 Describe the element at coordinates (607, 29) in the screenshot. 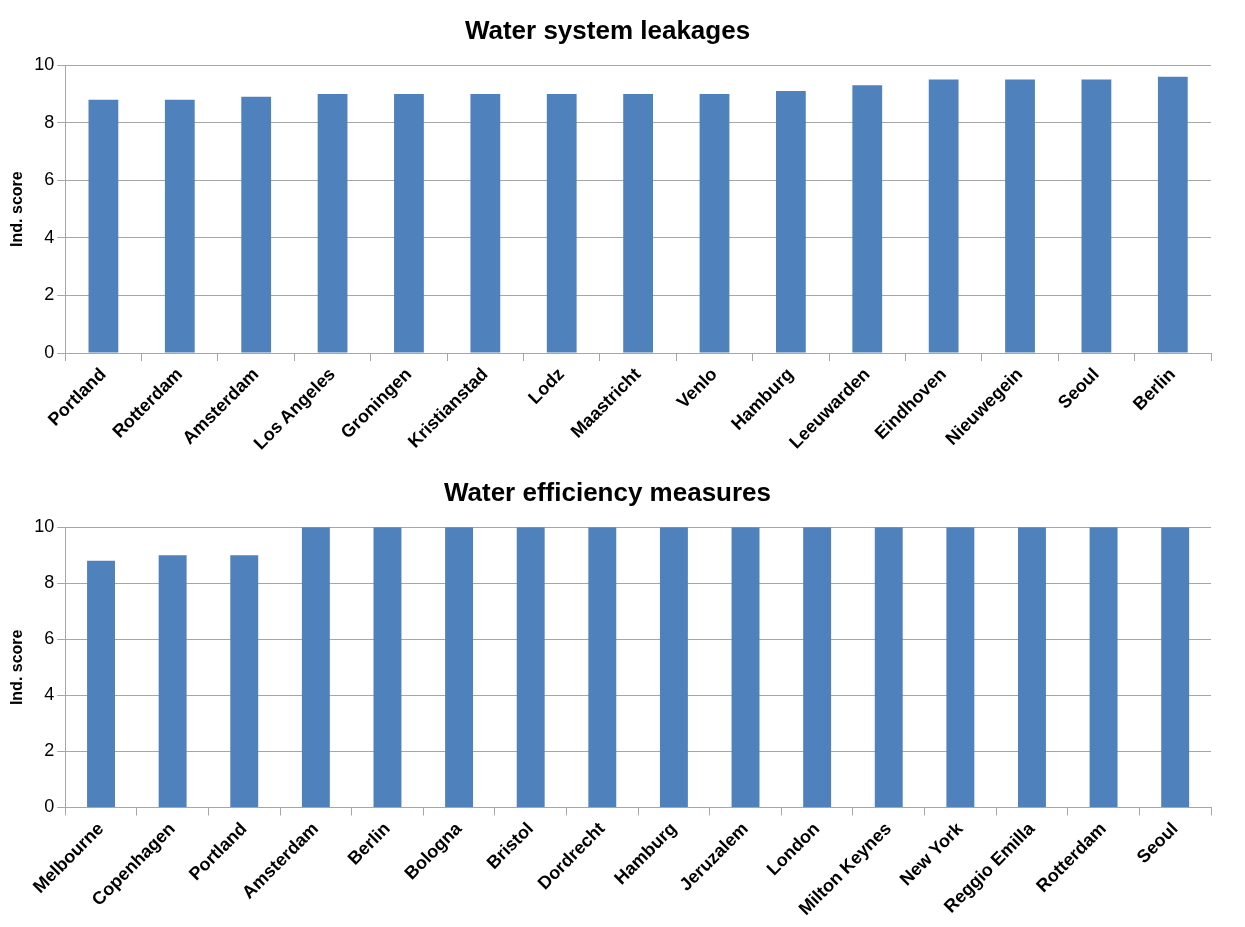

I see `chart-title: Water system leakages` at that location.